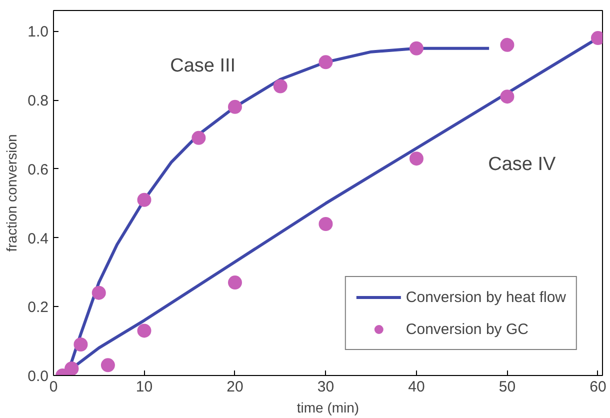  What do you see at coordinates (38, 169) in the screenshot?
I see `y-tick-label: 0.6` at bounding box center [38, 169].